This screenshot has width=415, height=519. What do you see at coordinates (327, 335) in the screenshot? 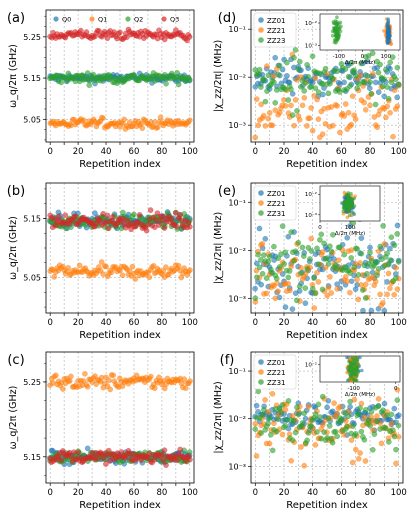
I see `x-axis-label: Repetition index` at bounding box center [327, 335].